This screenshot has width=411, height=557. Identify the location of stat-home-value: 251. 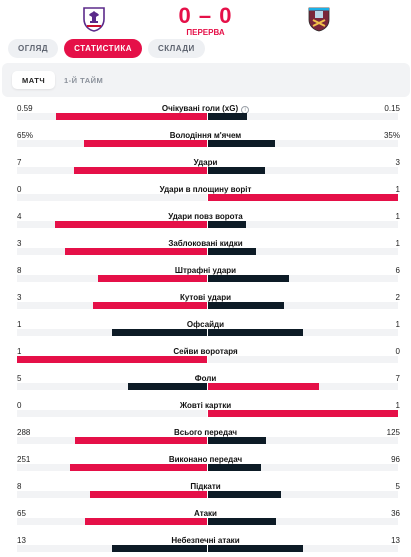
(24, 459).